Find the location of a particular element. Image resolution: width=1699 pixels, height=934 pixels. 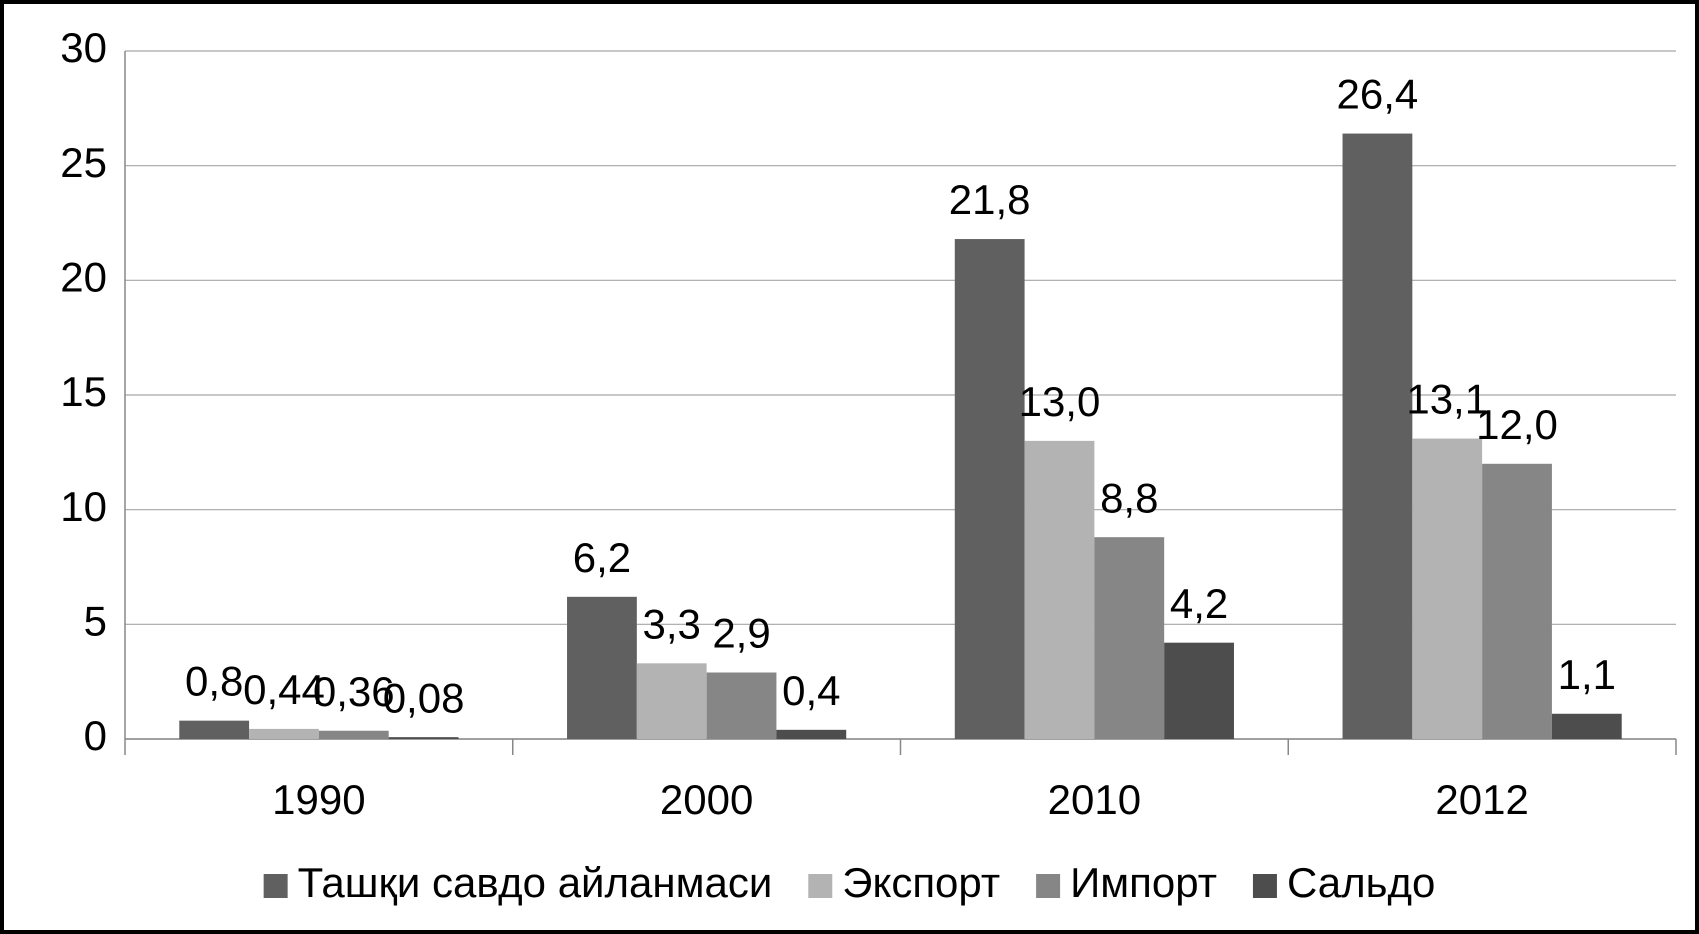

data-label: 13,1 is located at coordinates (1447, 399).